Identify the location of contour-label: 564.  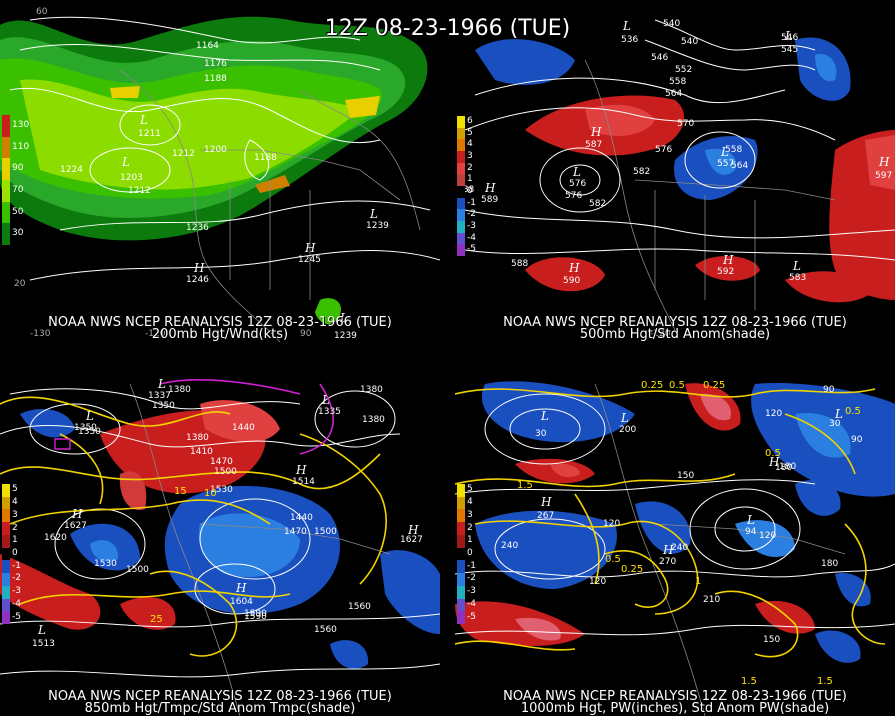
(673, 94).